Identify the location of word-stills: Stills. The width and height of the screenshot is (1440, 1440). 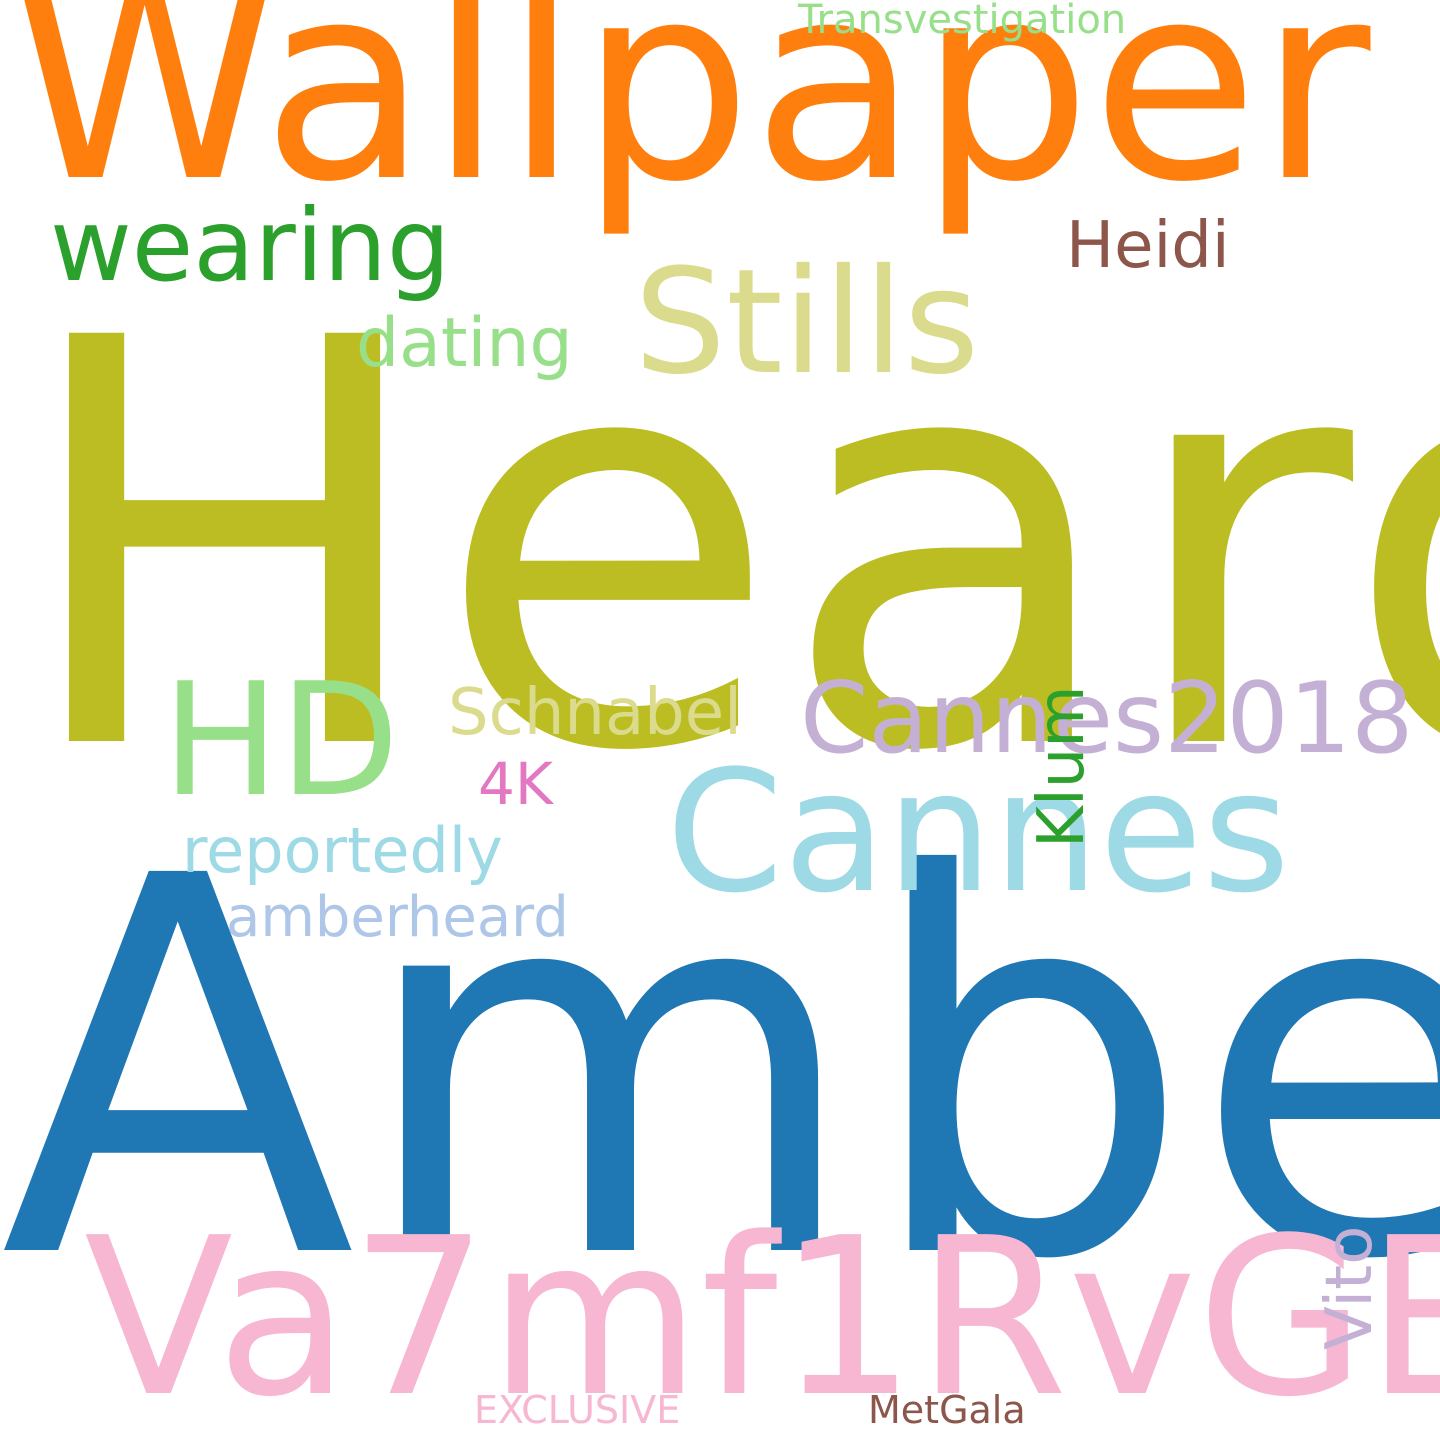
(807, 322).